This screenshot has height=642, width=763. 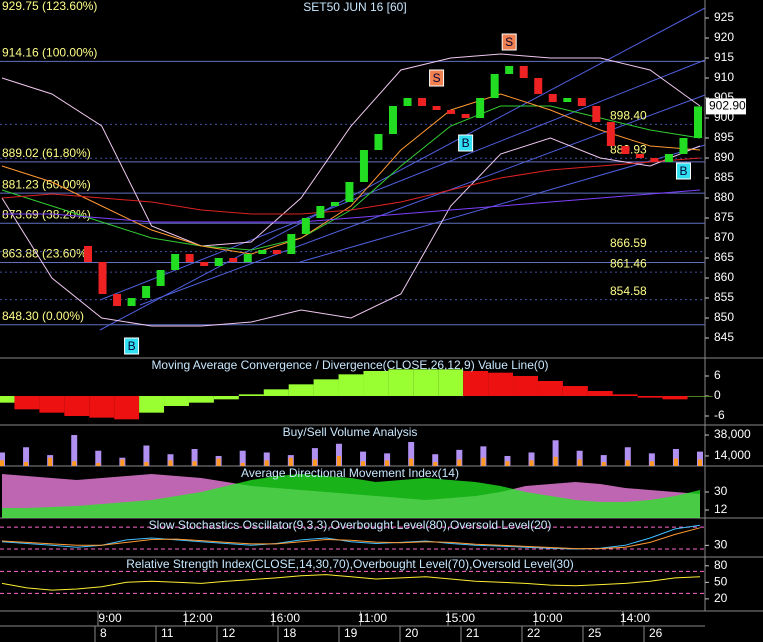 What do you see at coordinates (724, 57) in the screenshot?
I see `y-tick-label: 915` at bounding box center [724, 57].